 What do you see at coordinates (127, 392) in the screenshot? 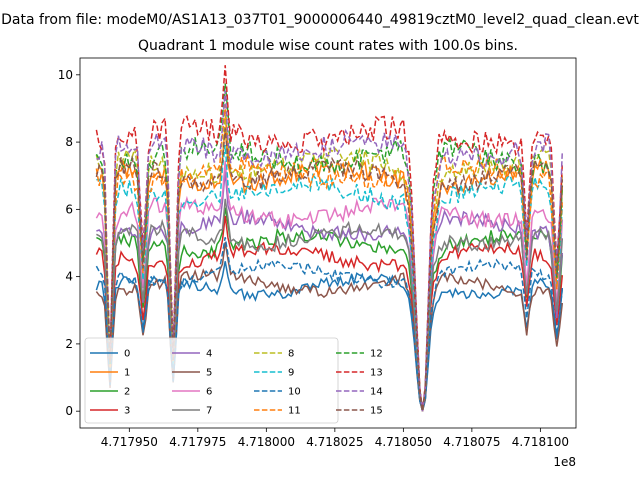
I see `legend-label-2: 2` at bounding box center [127, 392].